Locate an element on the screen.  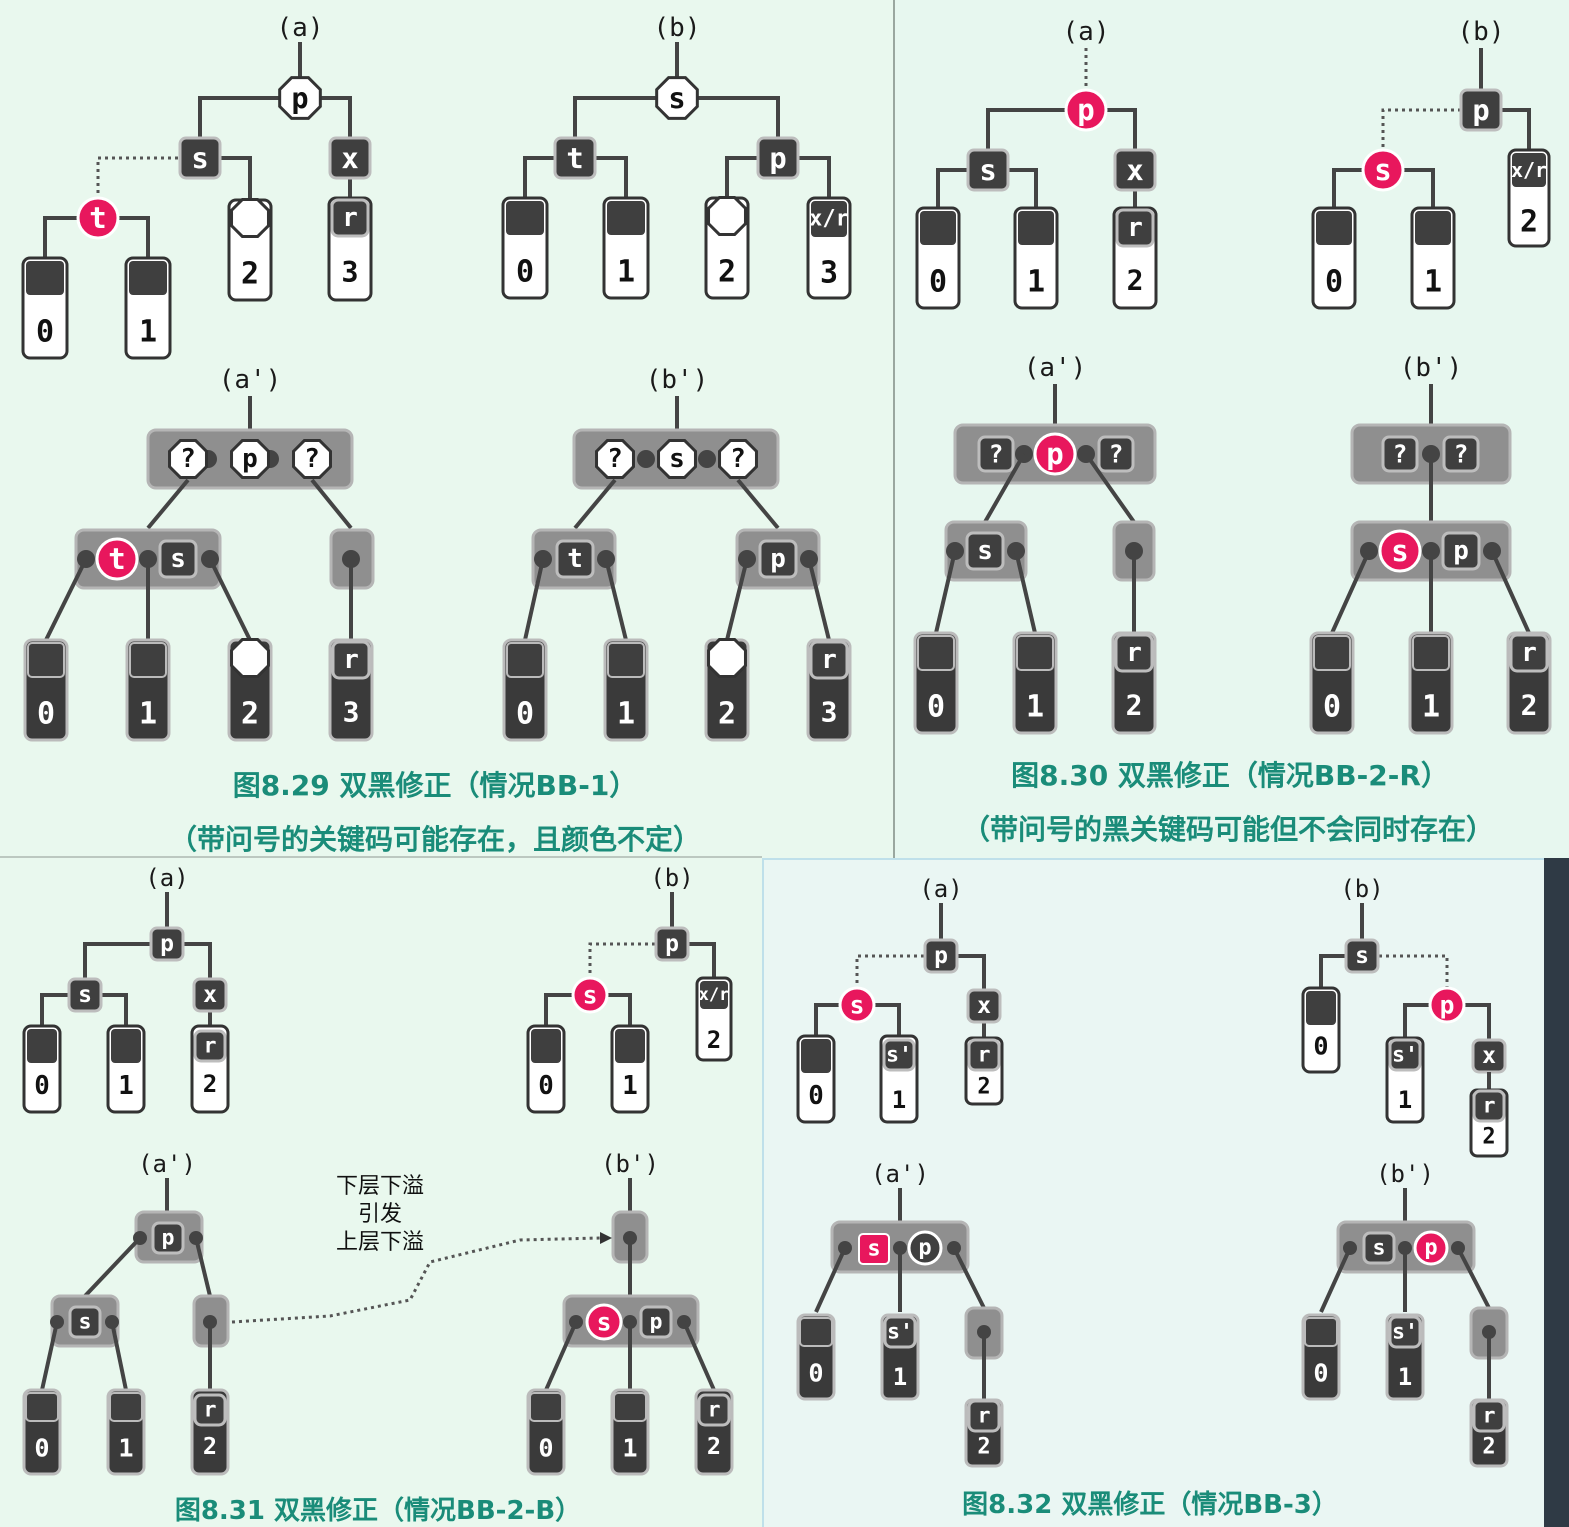
figure-8-29-title: 图8.29 双黑修正（情况BB-1） is located at coordinates (435, 785).